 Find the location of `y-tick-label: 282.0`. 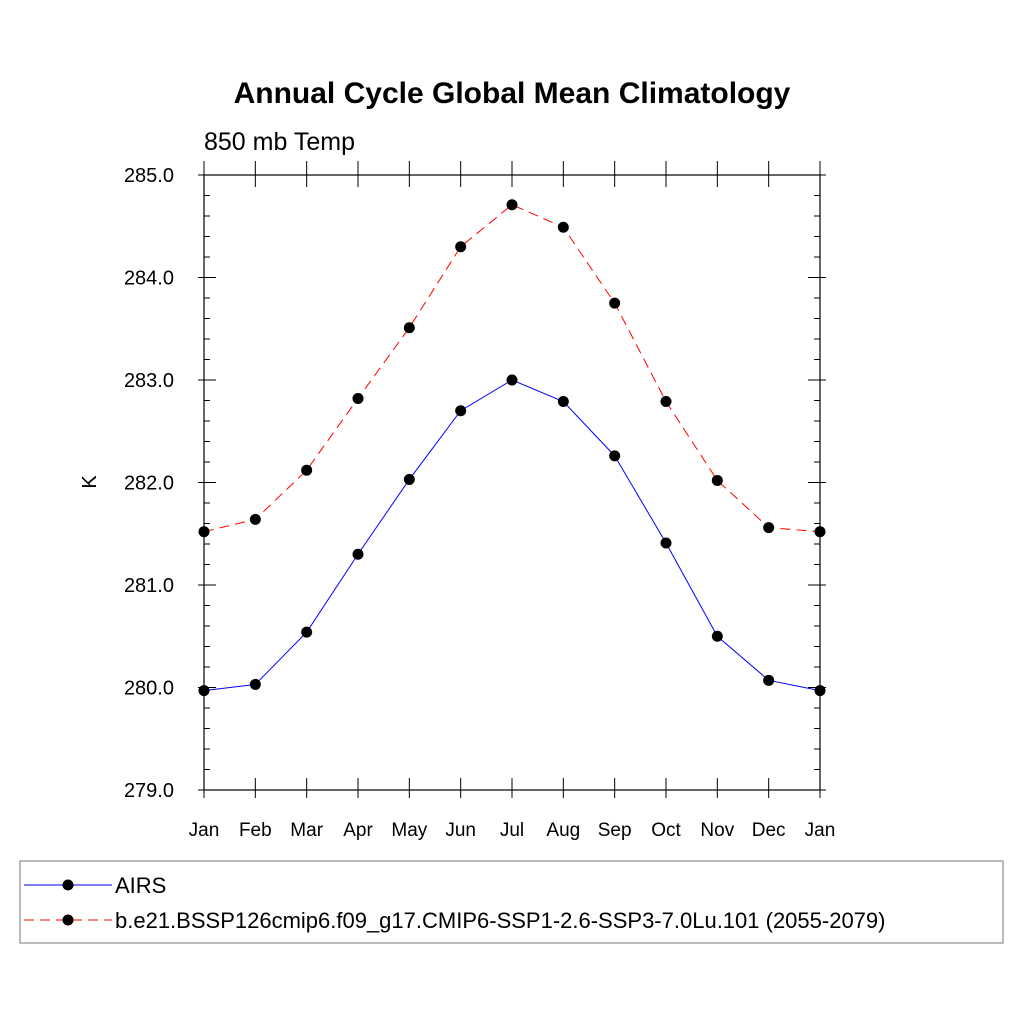

y-tick-label: 282.0 is located at coordinates (149, 484).